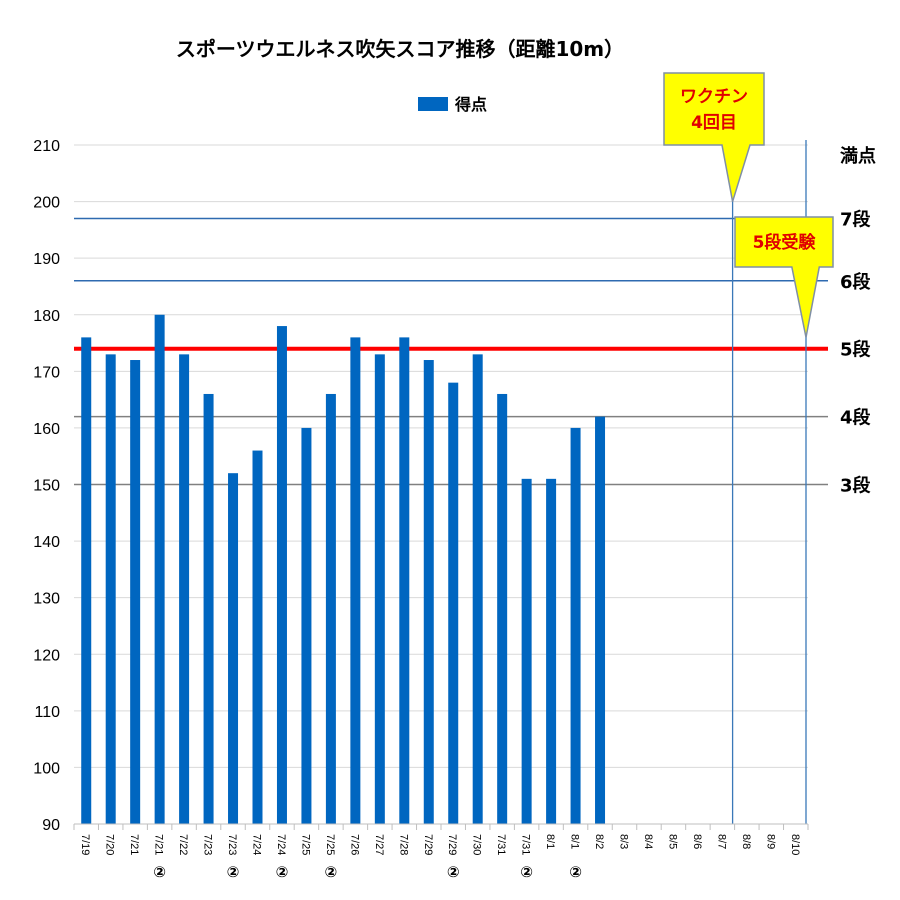  I want to click on reference-label: 6段, so click(856, 282).